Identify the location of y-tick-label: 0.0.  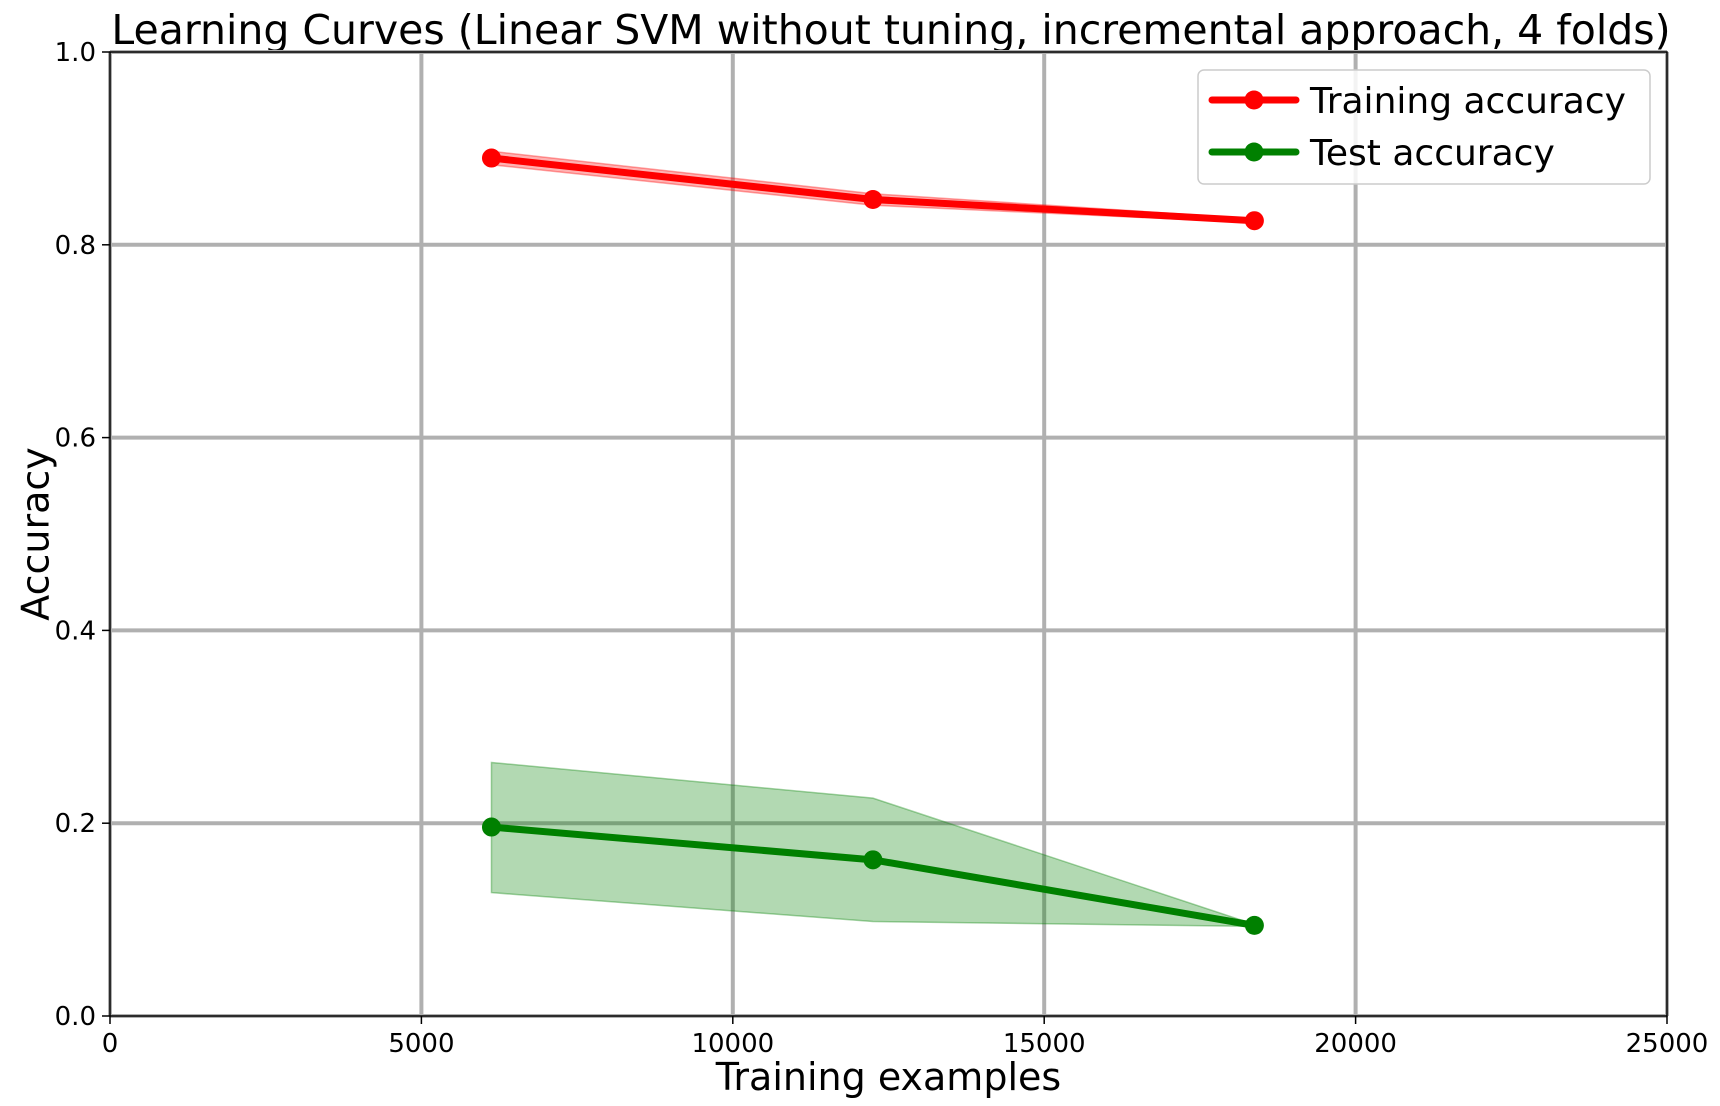
(75, 1017).